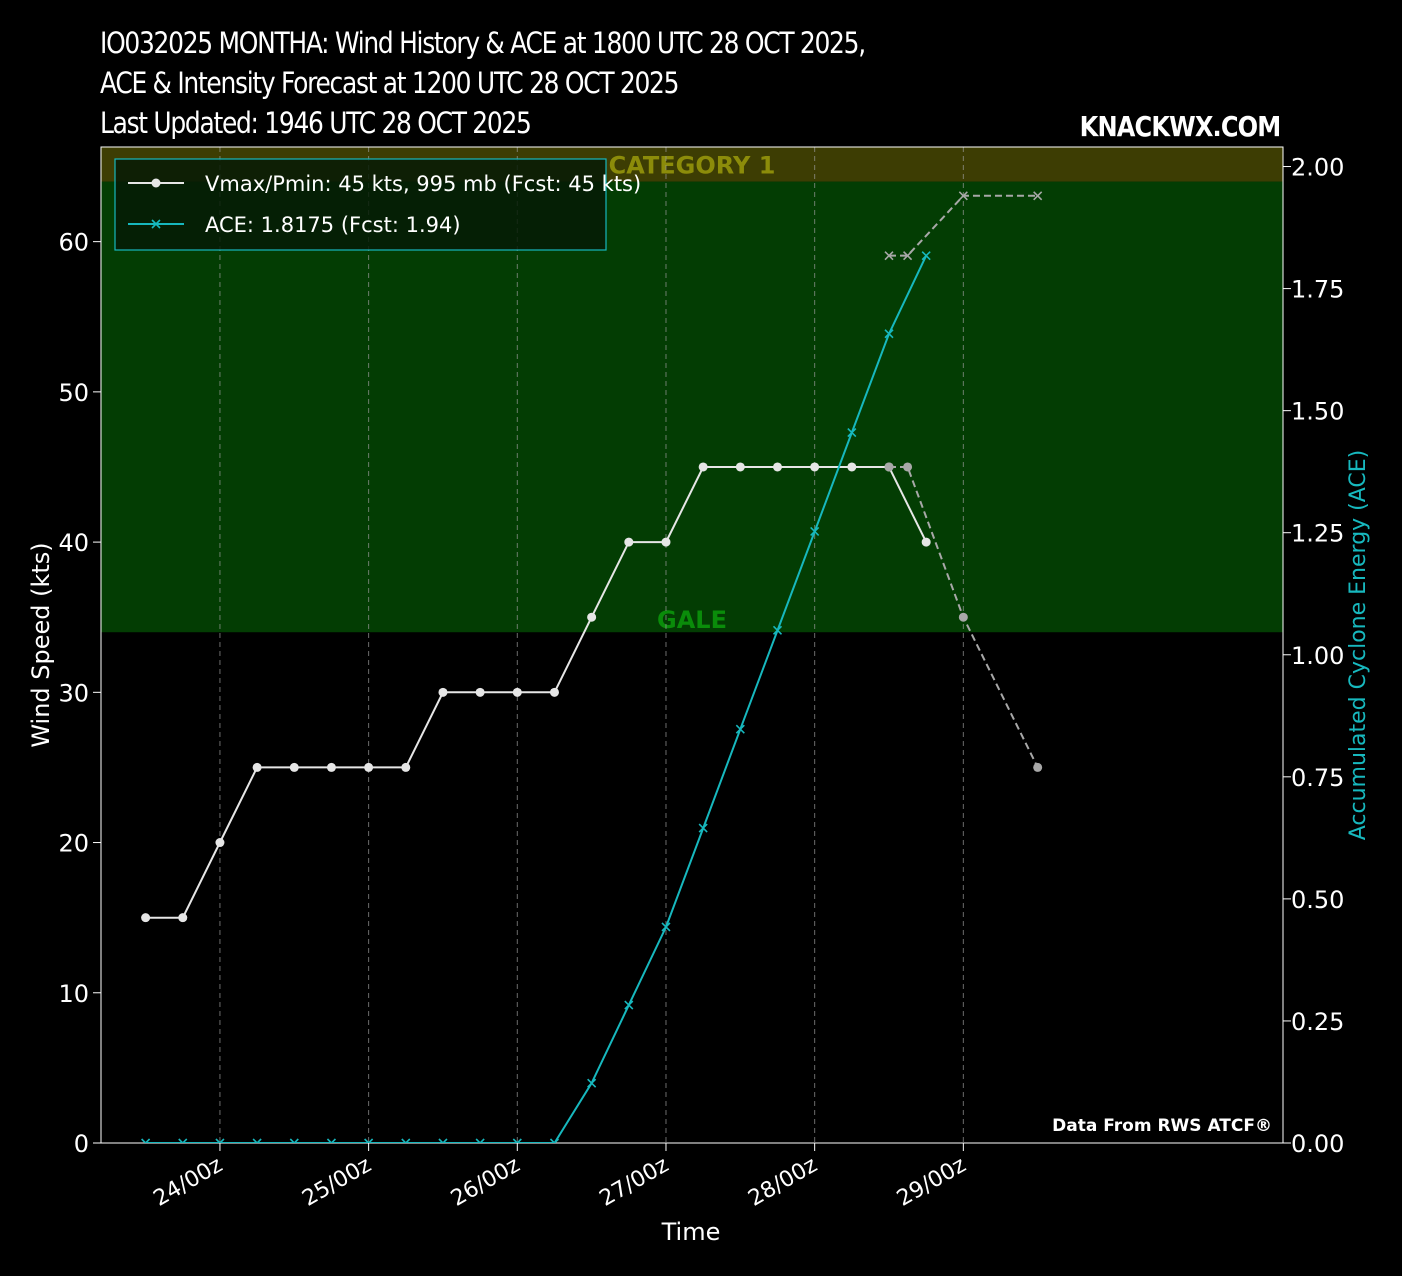  What do you see at coordinates (1358, 645) in the screenshot?
I see `y2-axis-label: Accumulated Cyclone Energy (ACE)` at bounding box center [1358, 645].